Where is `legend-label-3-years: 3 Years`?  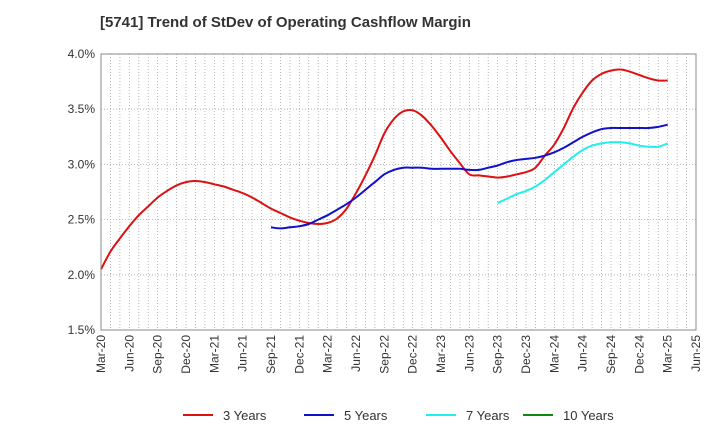
legend-label-3-years: 3 Years is located at coordinates (245, 415).